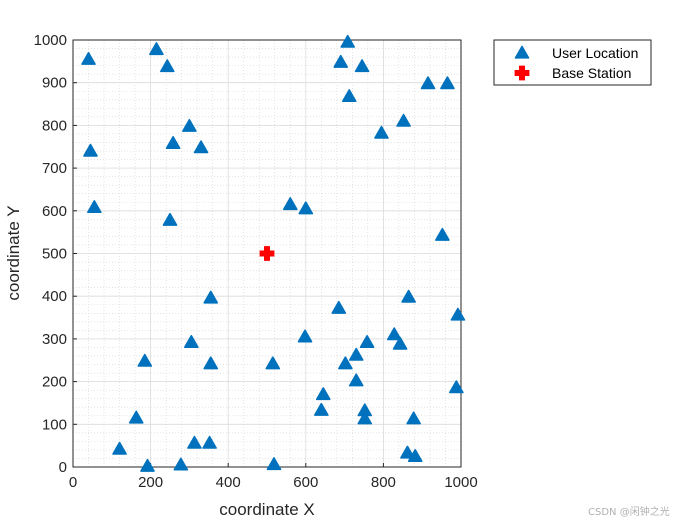  What do you see at coordinates (629, 512) in the screenshot?
I see `watermark-text: CSDN @闲钟之光` at bounding box center [629, 512].